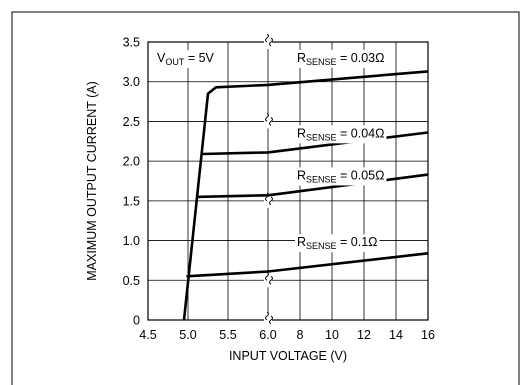 The width and height of the screenshot is (531, 385). I want to click on x-tick-label: 16, so click(428, 335).